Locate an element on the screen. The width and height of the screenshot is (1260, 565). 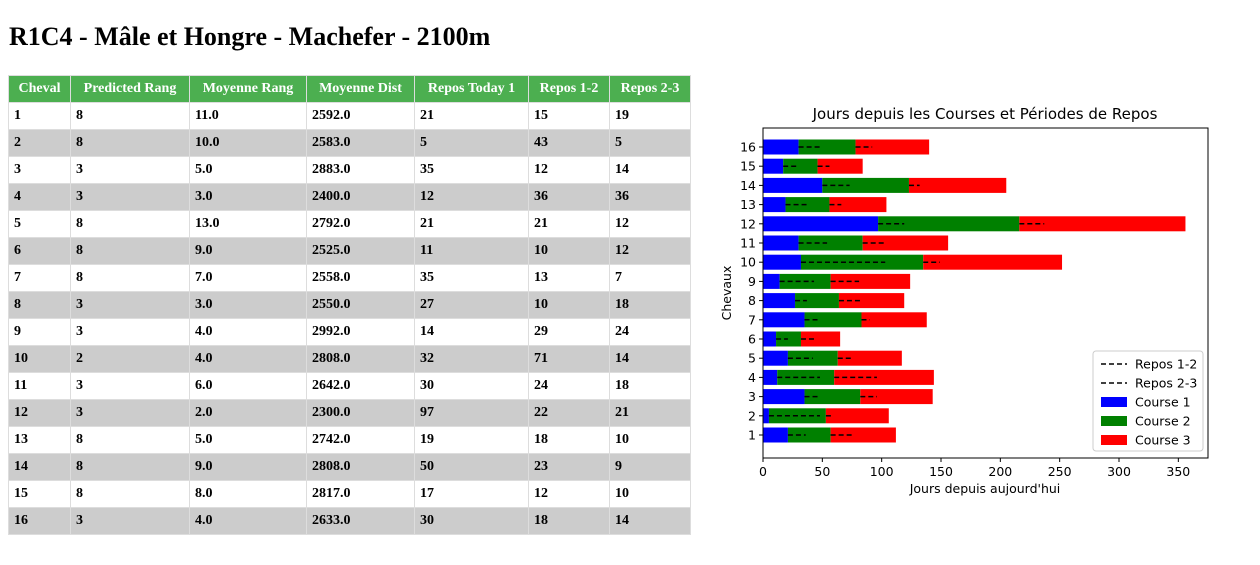
table-cell: 2792.0 is located at coordinates (360, 224).